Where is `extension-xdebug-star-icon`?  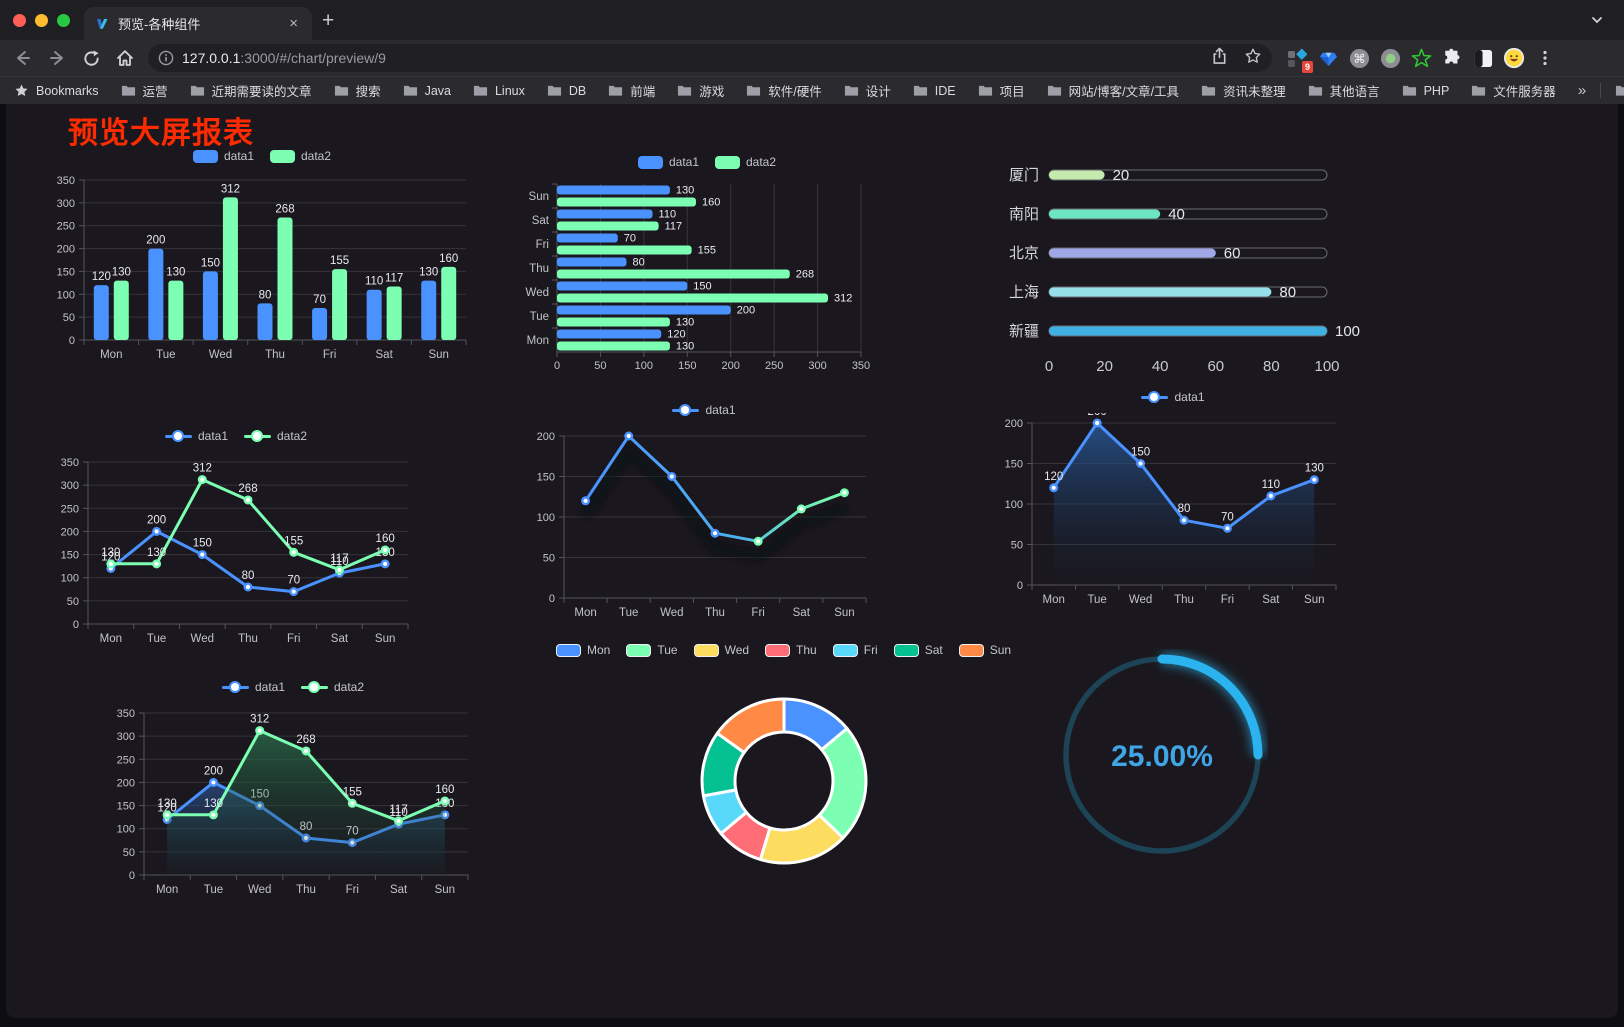 extension-xdebug-star-icon is located at coordinates (1421, 58).